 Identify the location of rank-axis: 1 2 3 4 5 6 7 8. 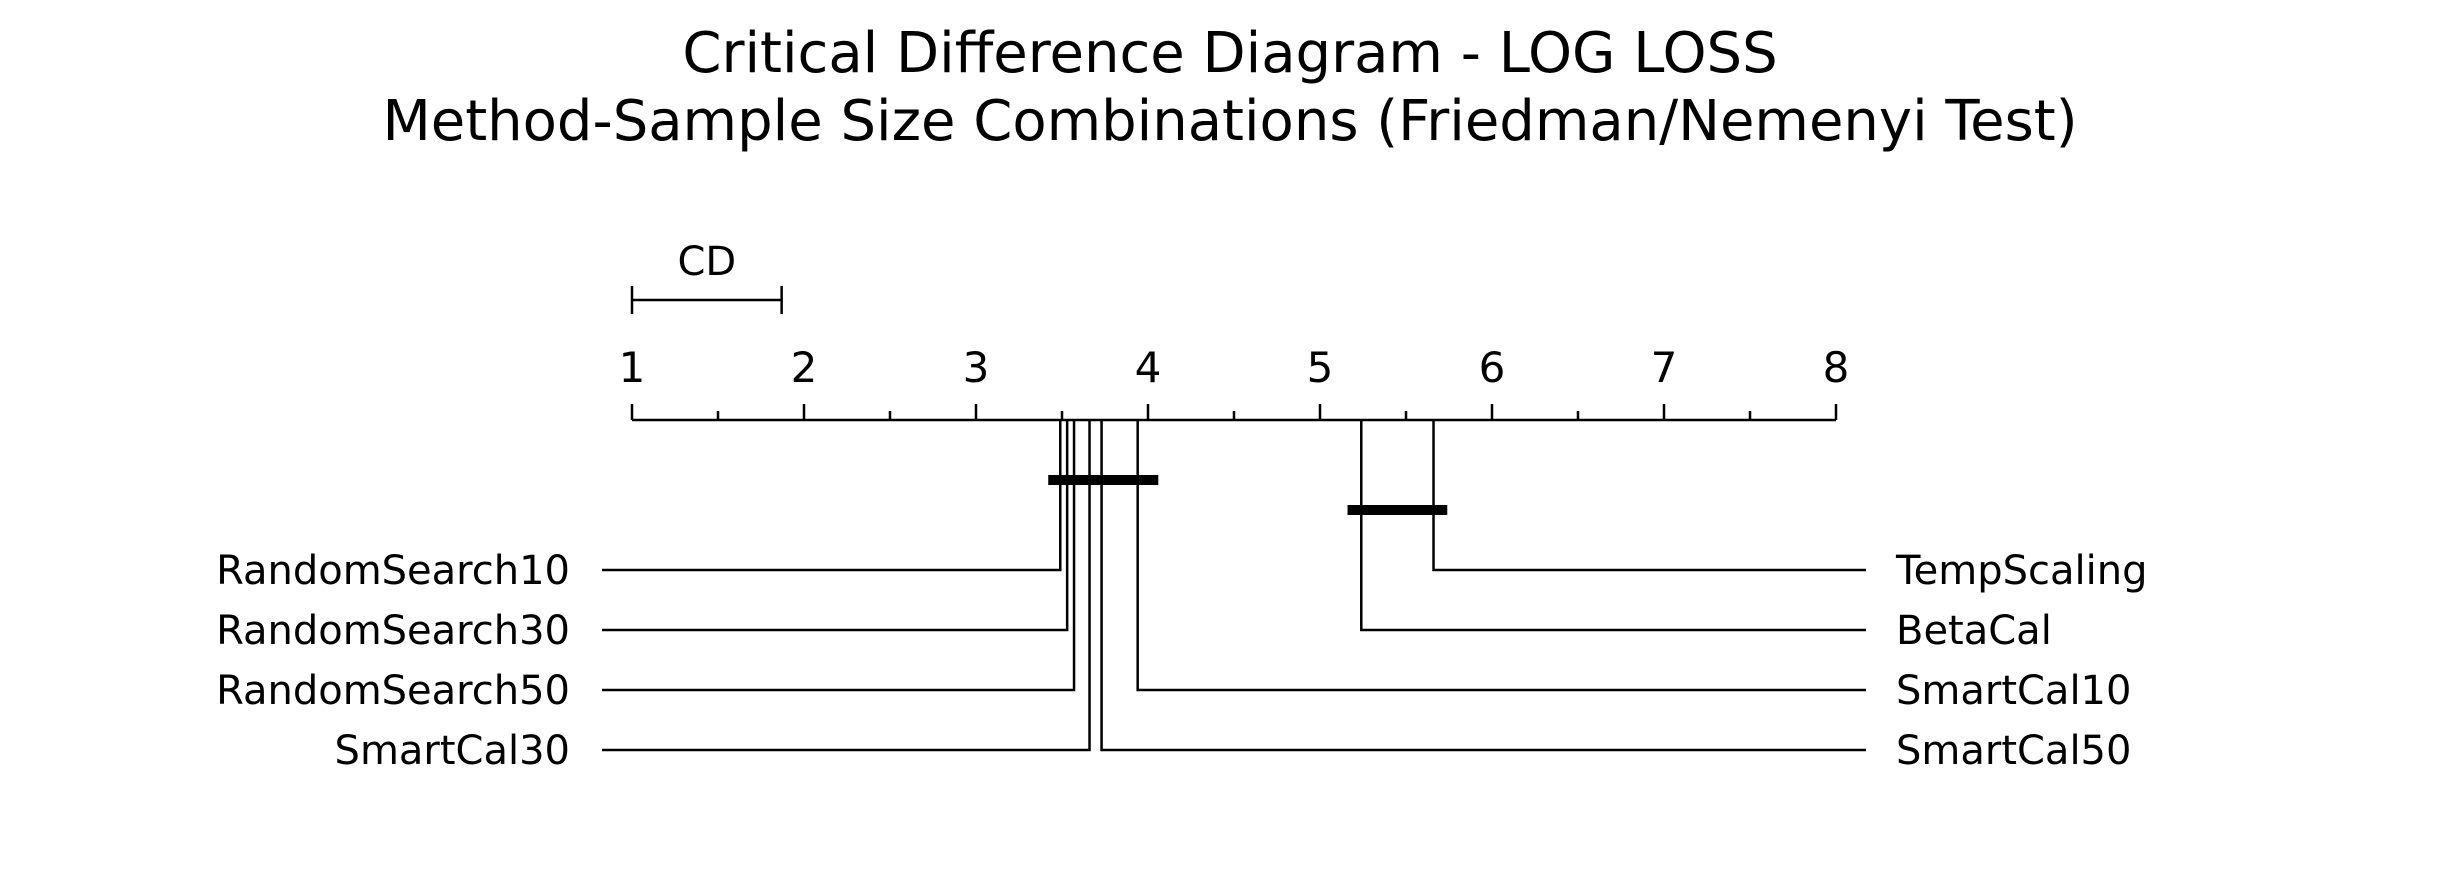
(1234, 382).